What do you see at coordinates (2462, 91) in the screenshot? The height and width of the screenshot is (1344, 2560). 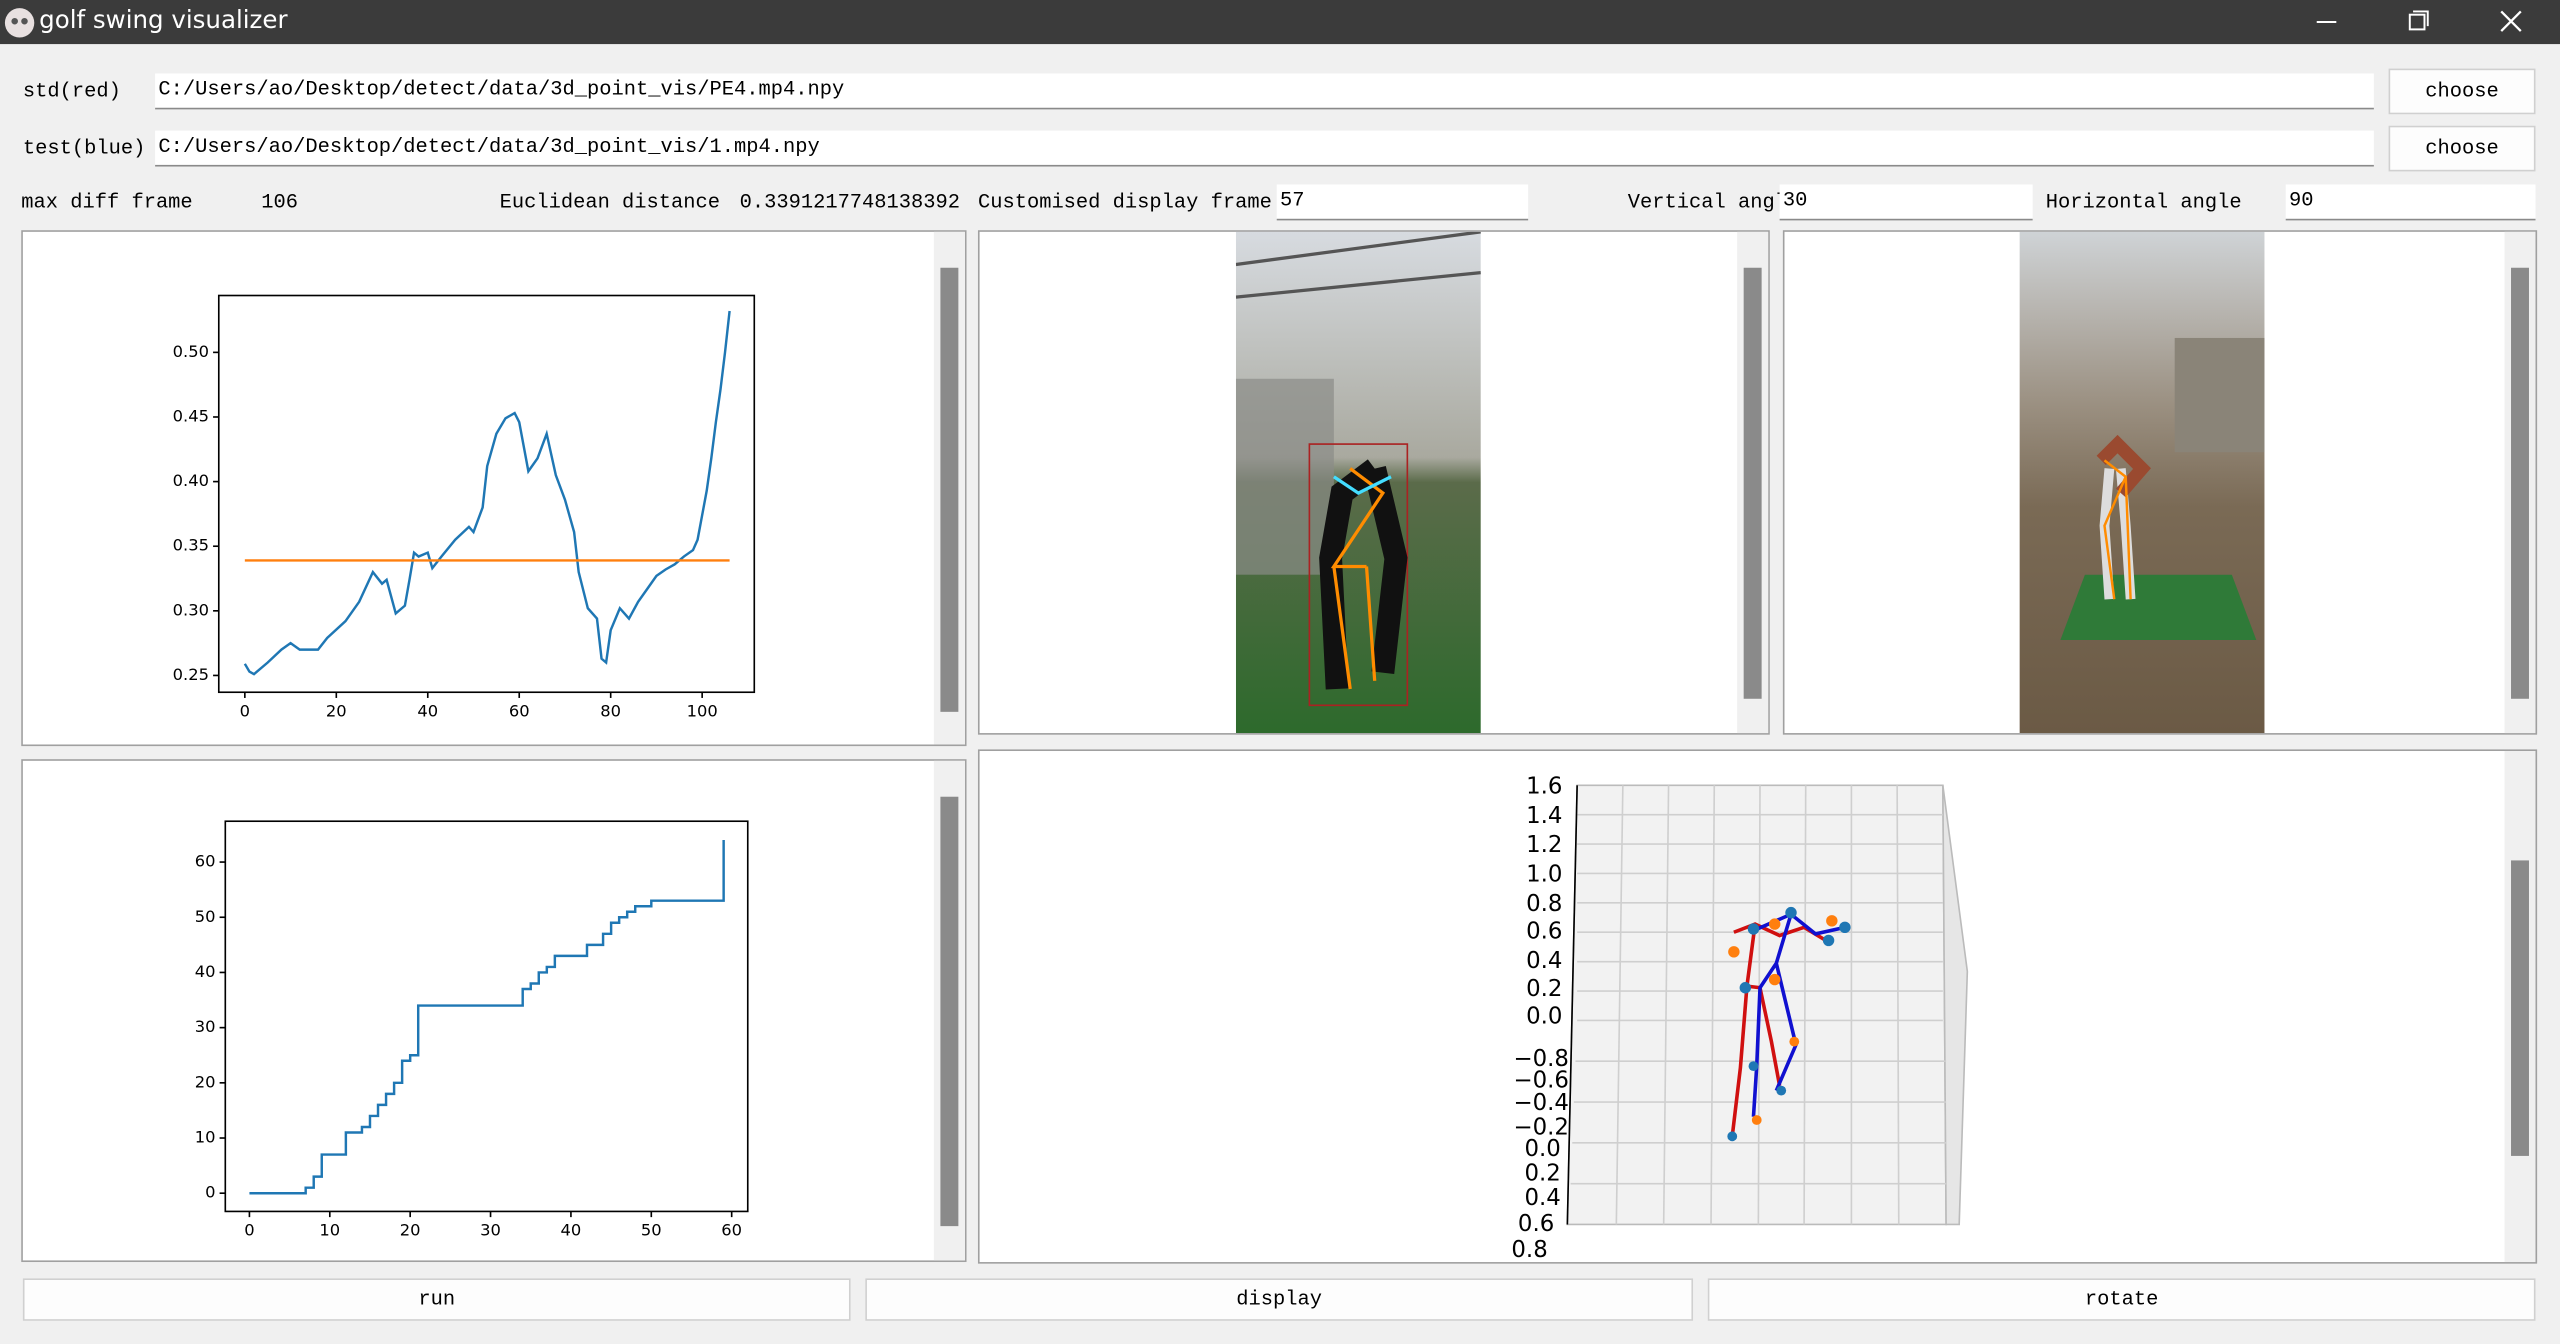 I see `choose-std-button: choose` at bounding box center [2462, 91].